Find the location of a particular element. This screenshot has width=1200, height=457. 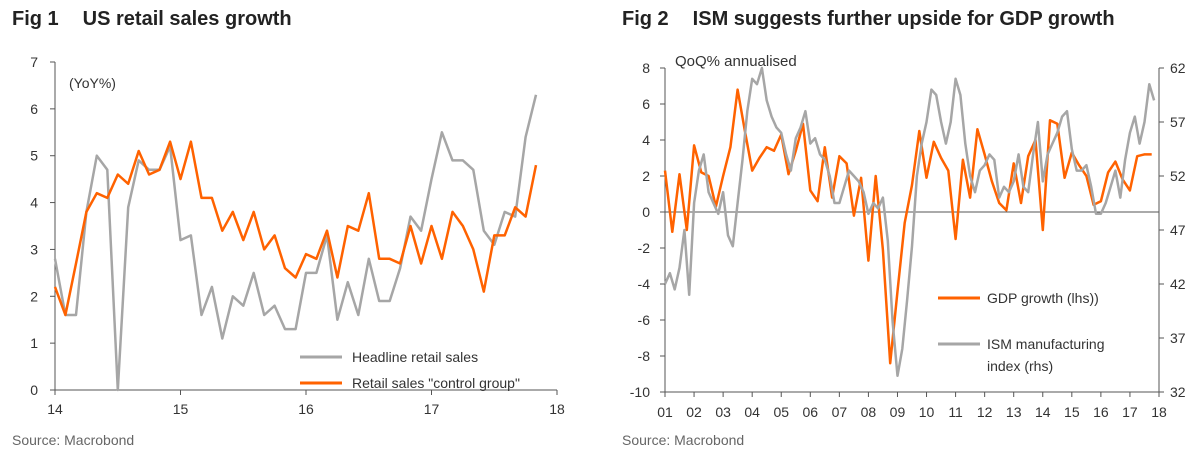

legend-label: Headline retail sales is located at coordinates (415, 357).